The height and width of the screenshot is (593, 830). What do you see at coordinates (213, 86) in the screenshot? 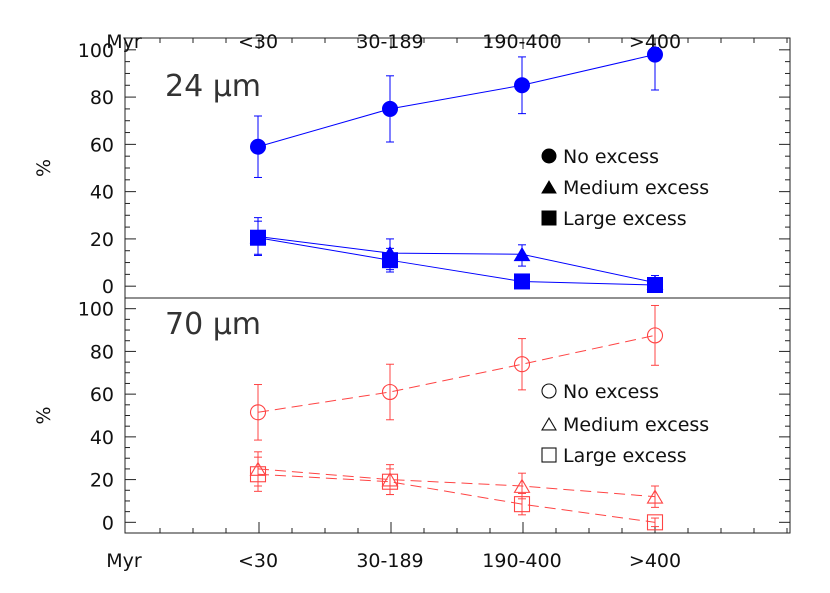
I see `panel-label: 24 μm` at bounding box center [213, 86].